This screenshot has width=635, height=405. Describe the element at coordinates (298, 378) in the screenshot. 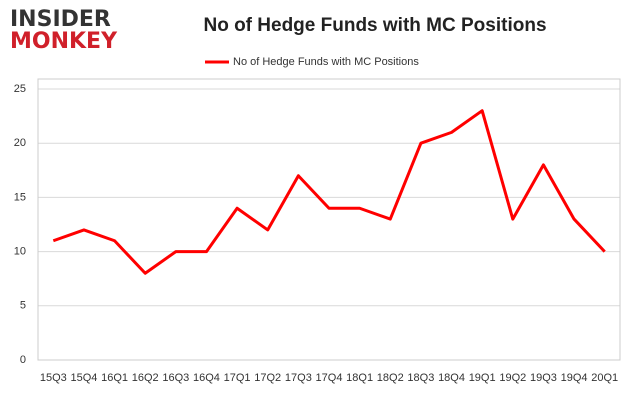

I see `x-tick-label: 17Q3` at that location.